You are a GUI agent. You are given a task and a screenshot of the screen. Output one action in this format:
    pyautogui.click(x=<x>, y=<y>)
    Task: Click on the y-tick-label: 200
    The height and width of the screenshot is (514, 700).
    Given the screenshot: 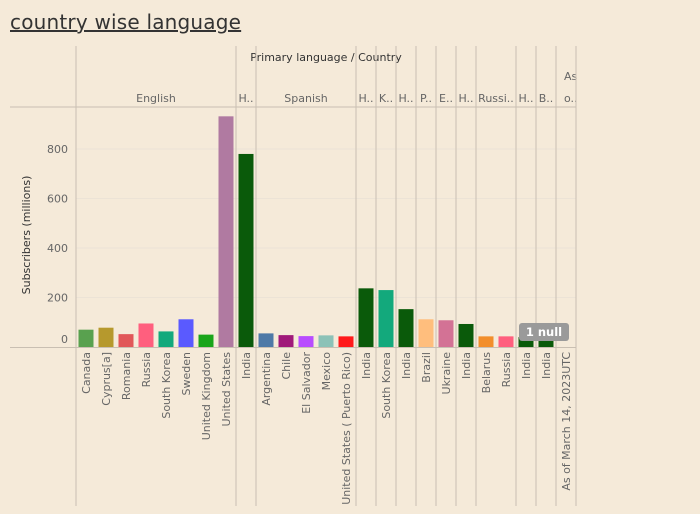 What is the action you would take?
    pyautogui.click(x=57, y=298)
    